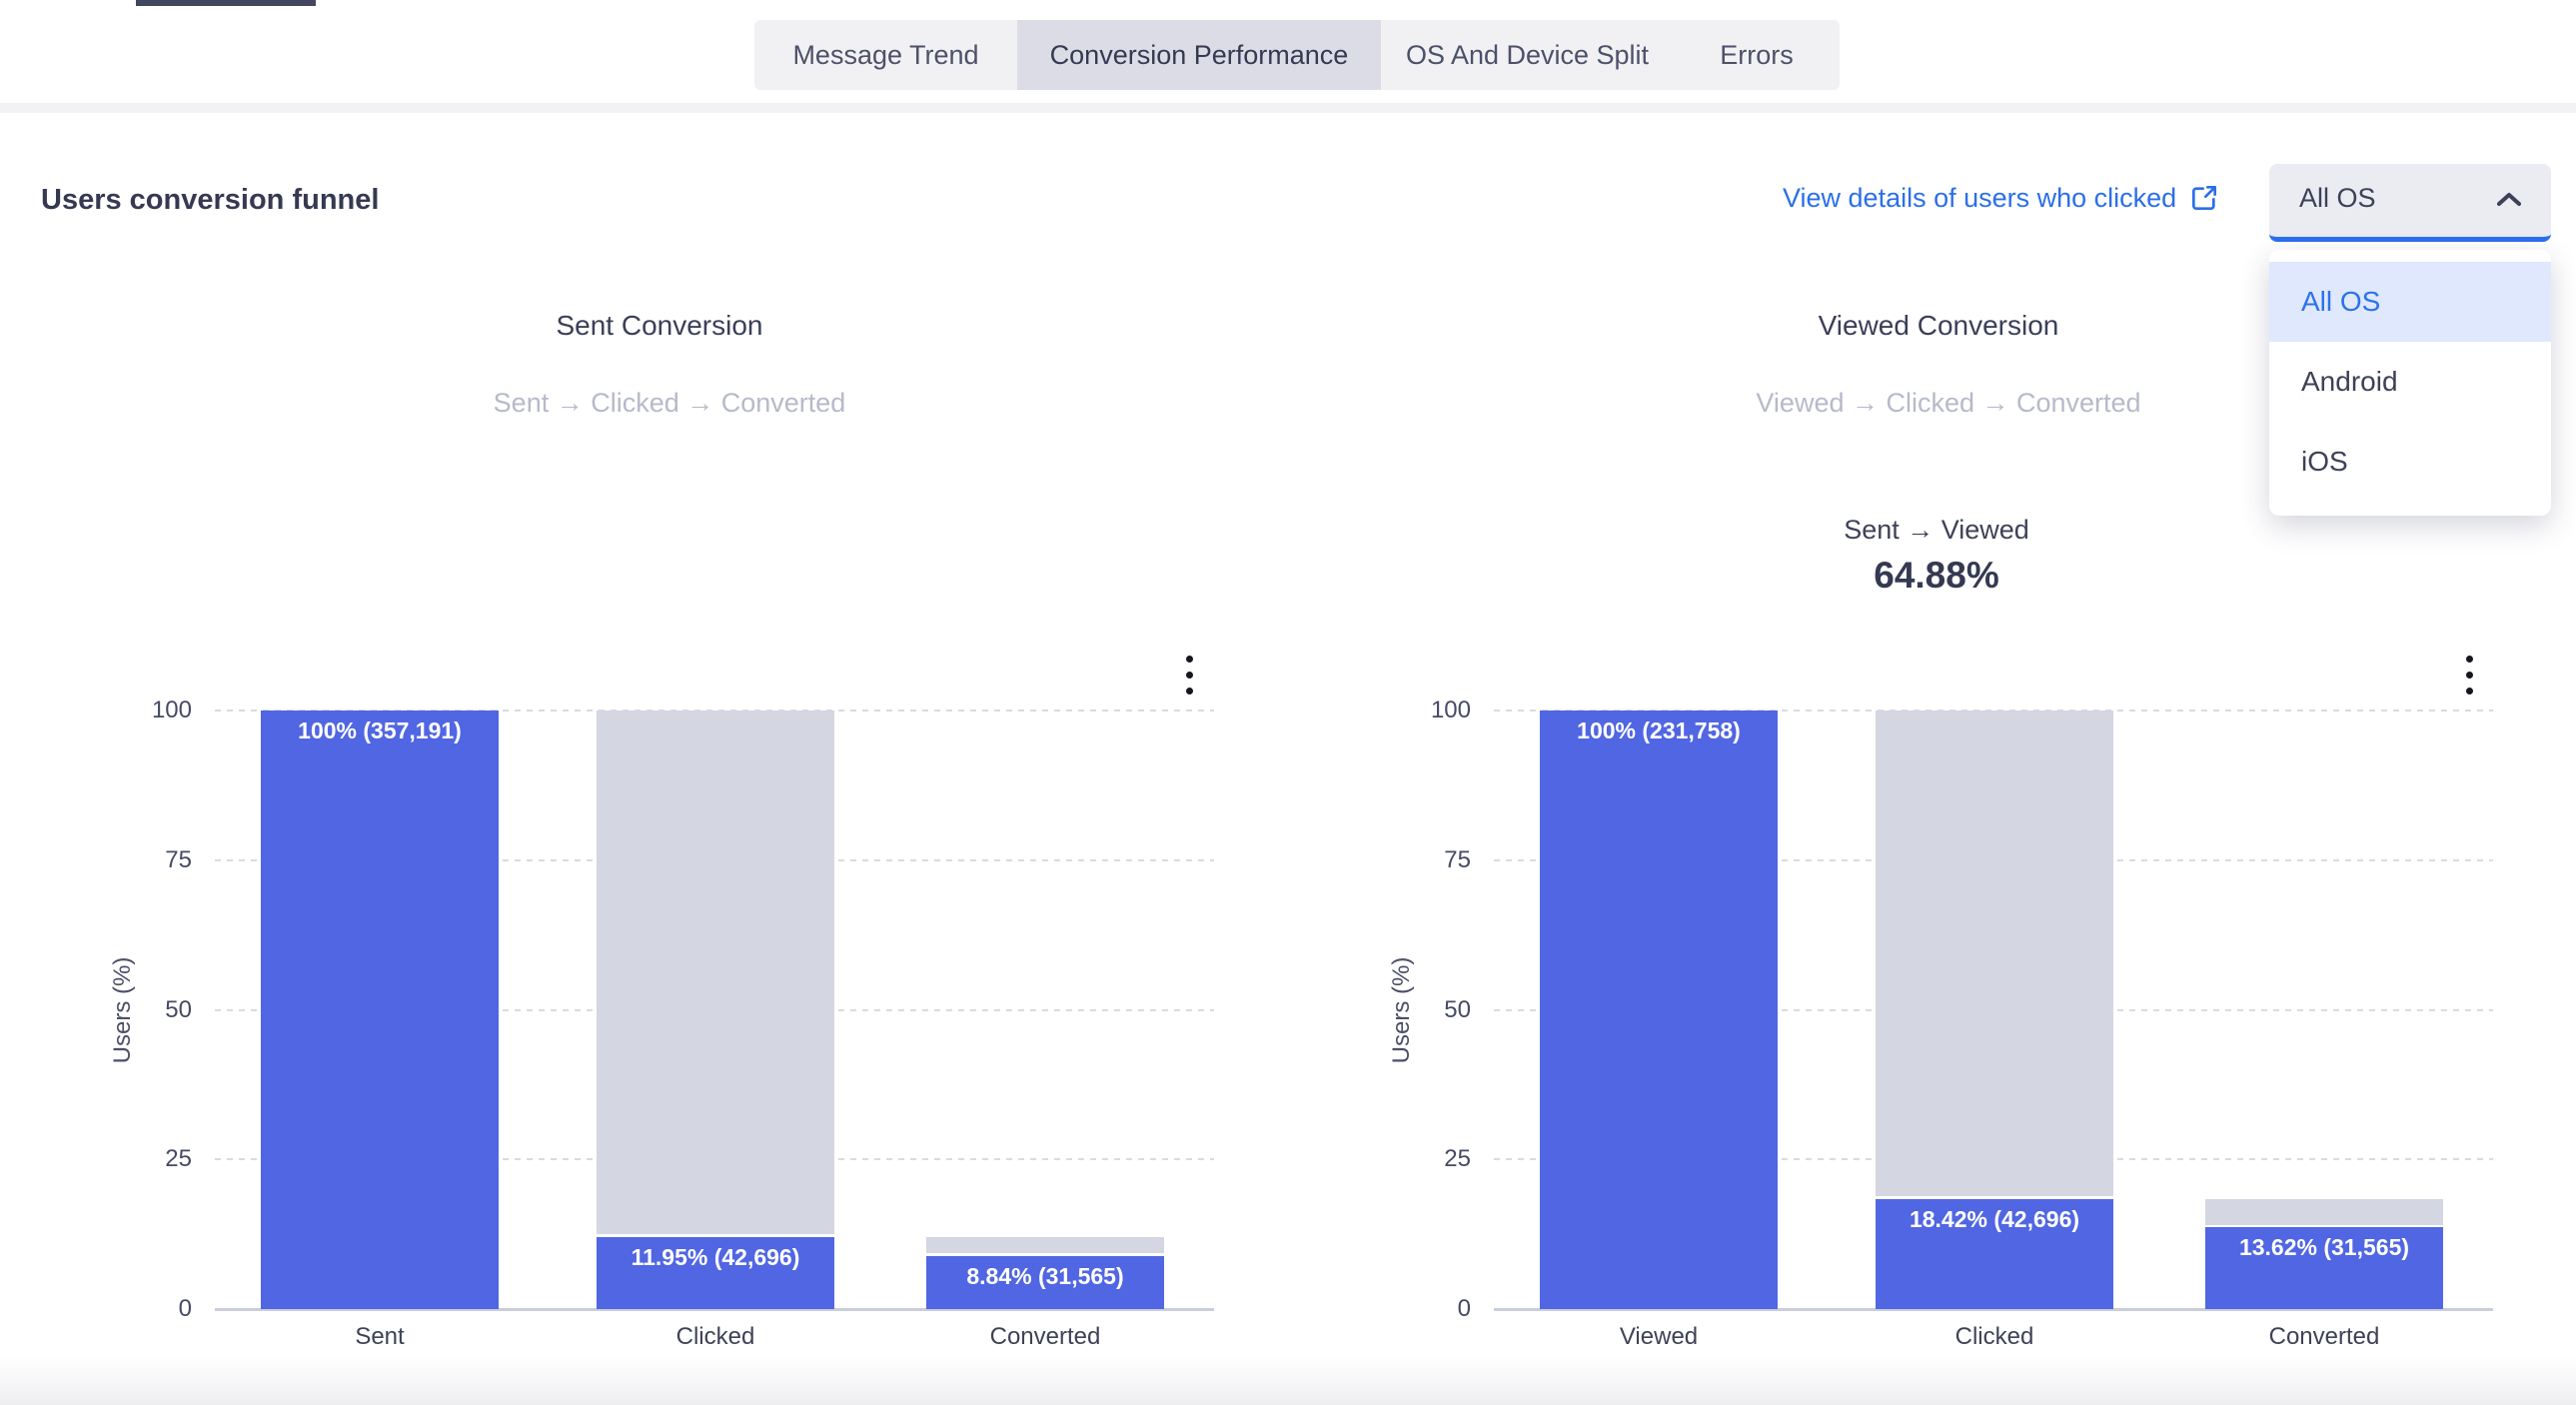 This screenshot has height=1405, width=2576. Describe the element at coordinates (2509, 198) in the screenshot. I see `chevron-up-icon` at that location.